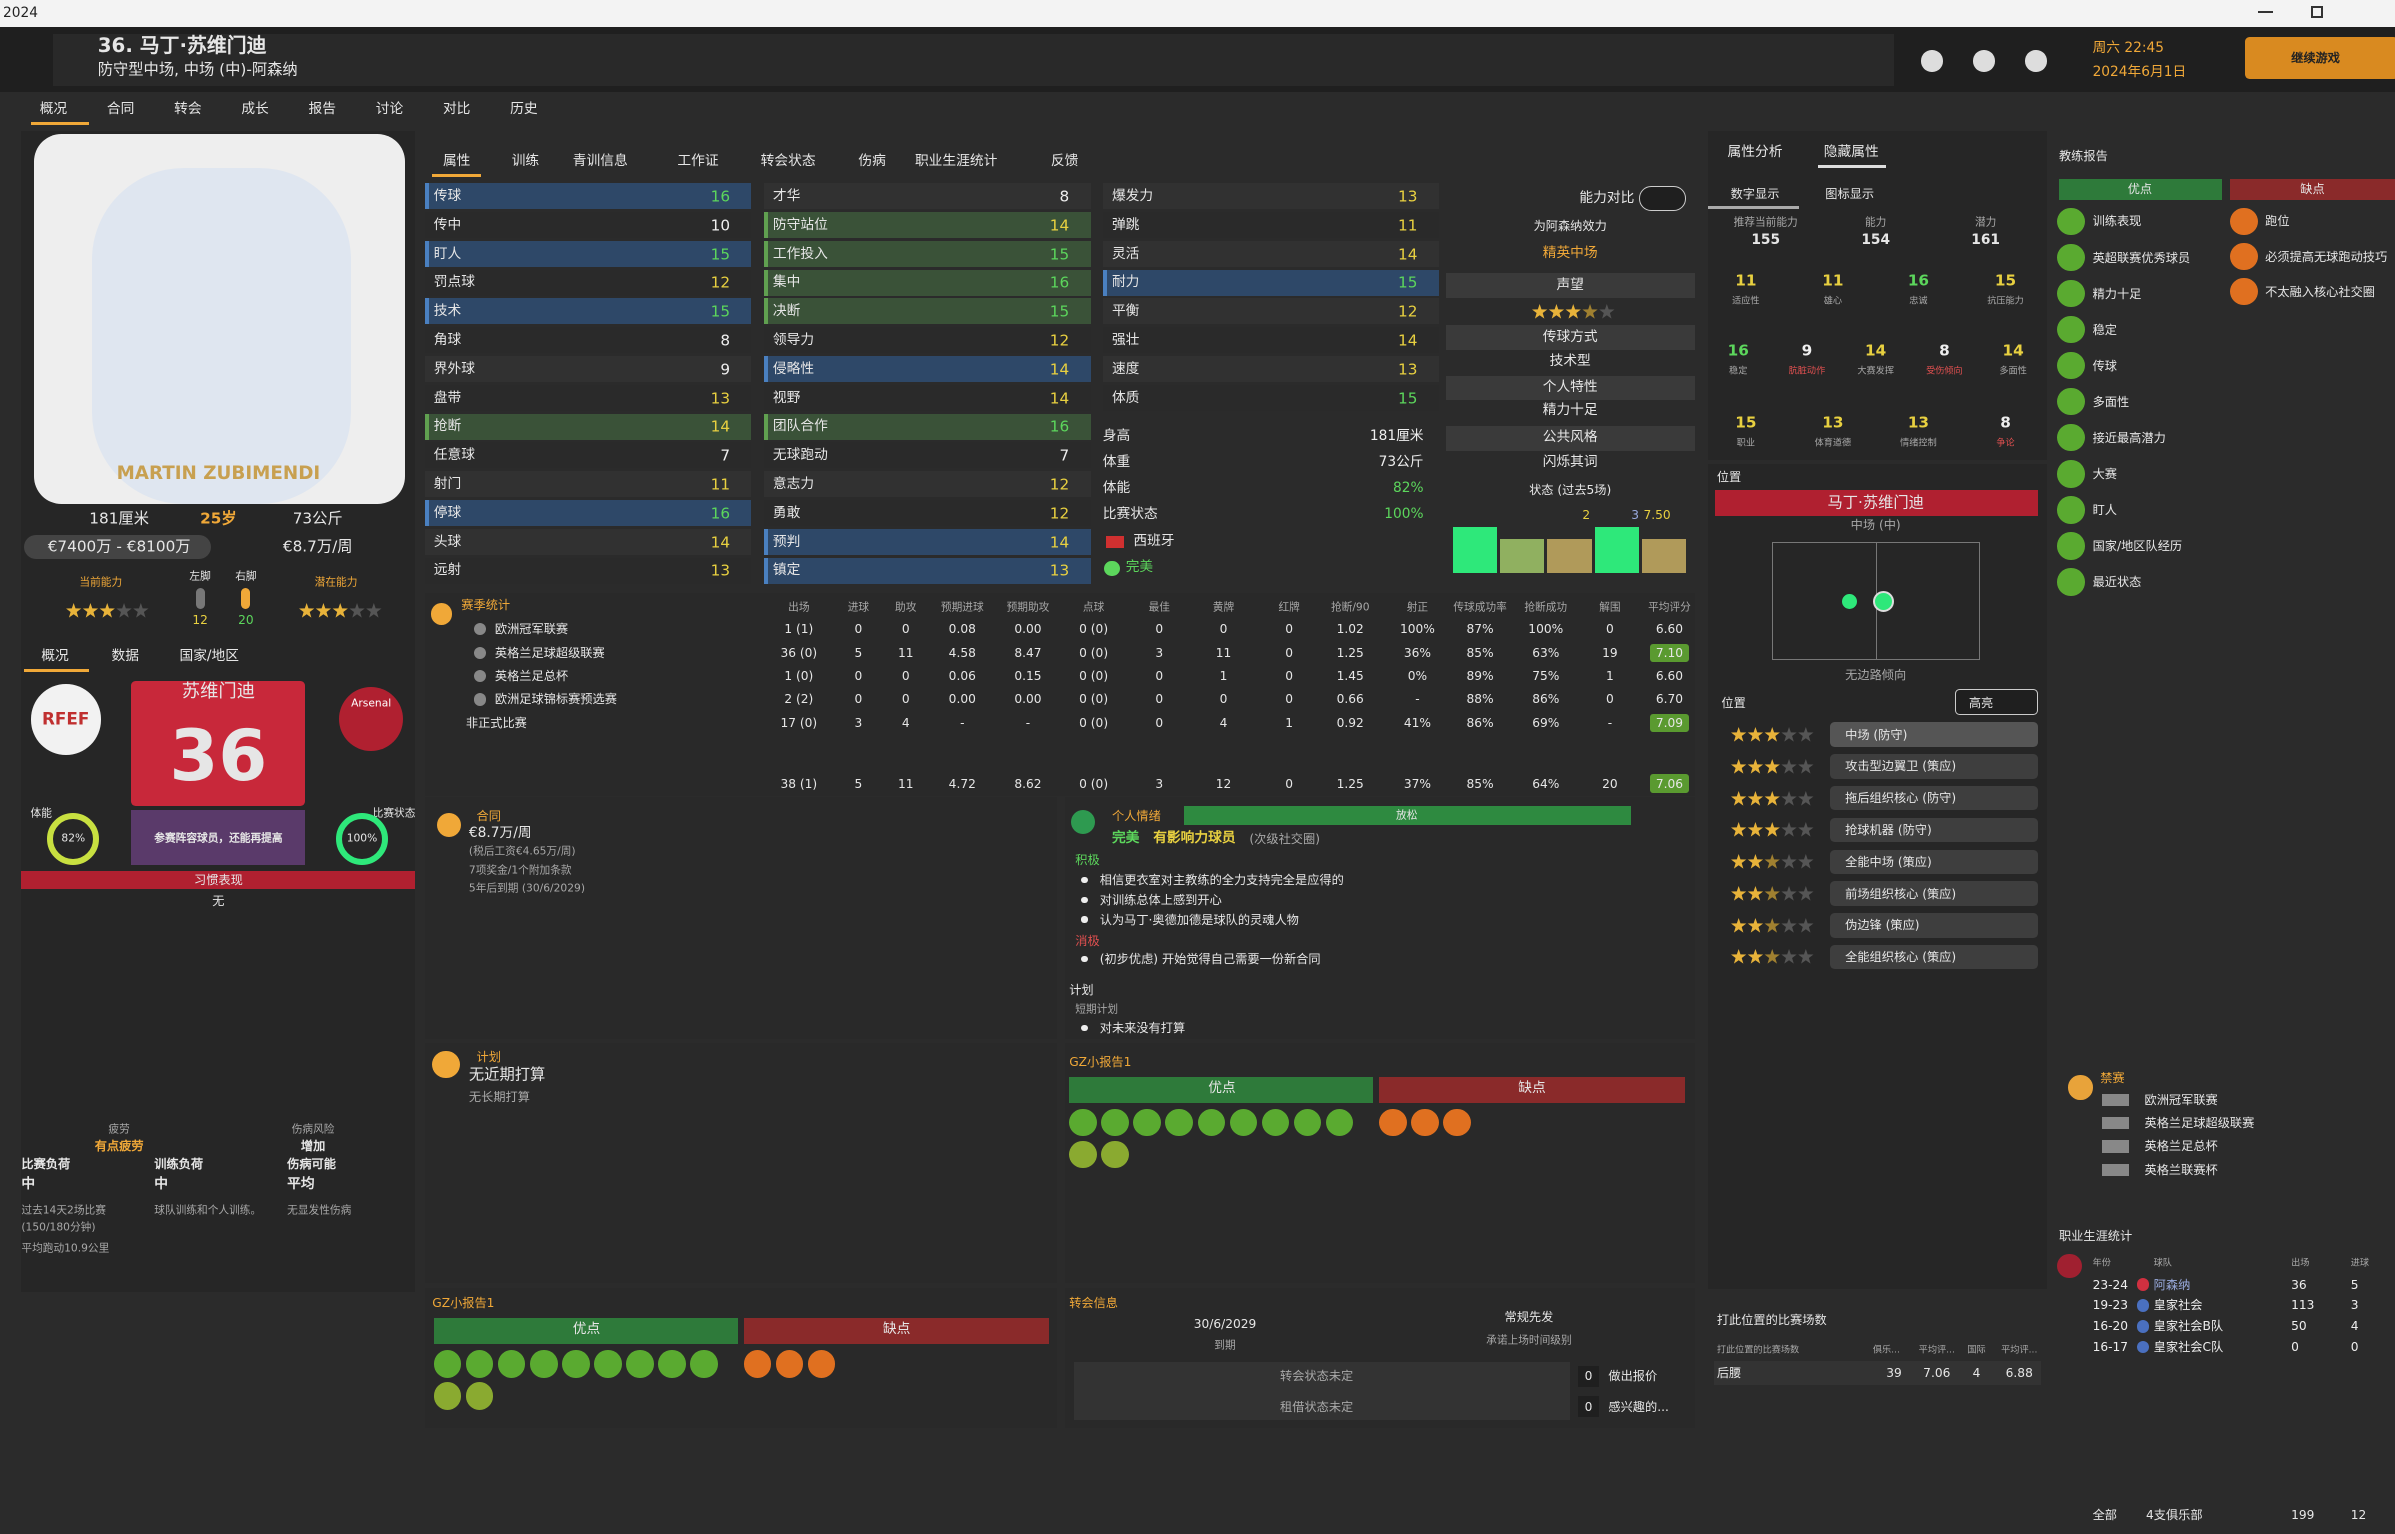 The width and height of the screenshot is (2395, 1534). I want to click on sub-tab: 概况, so click(55, 655).